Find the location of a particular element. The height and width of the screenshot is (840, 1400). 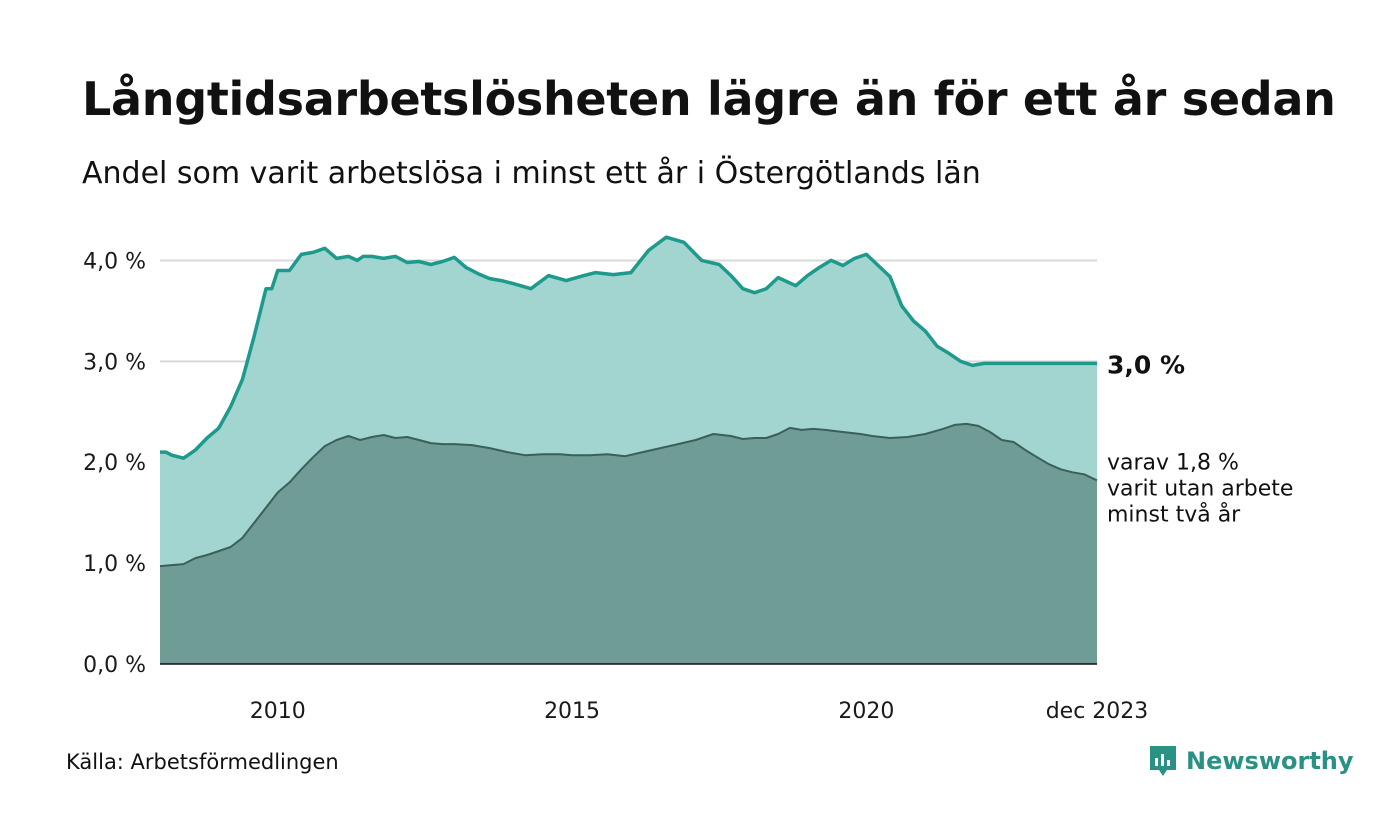

y-tick-label: 0,0 % is located at coordinates (114, 665).